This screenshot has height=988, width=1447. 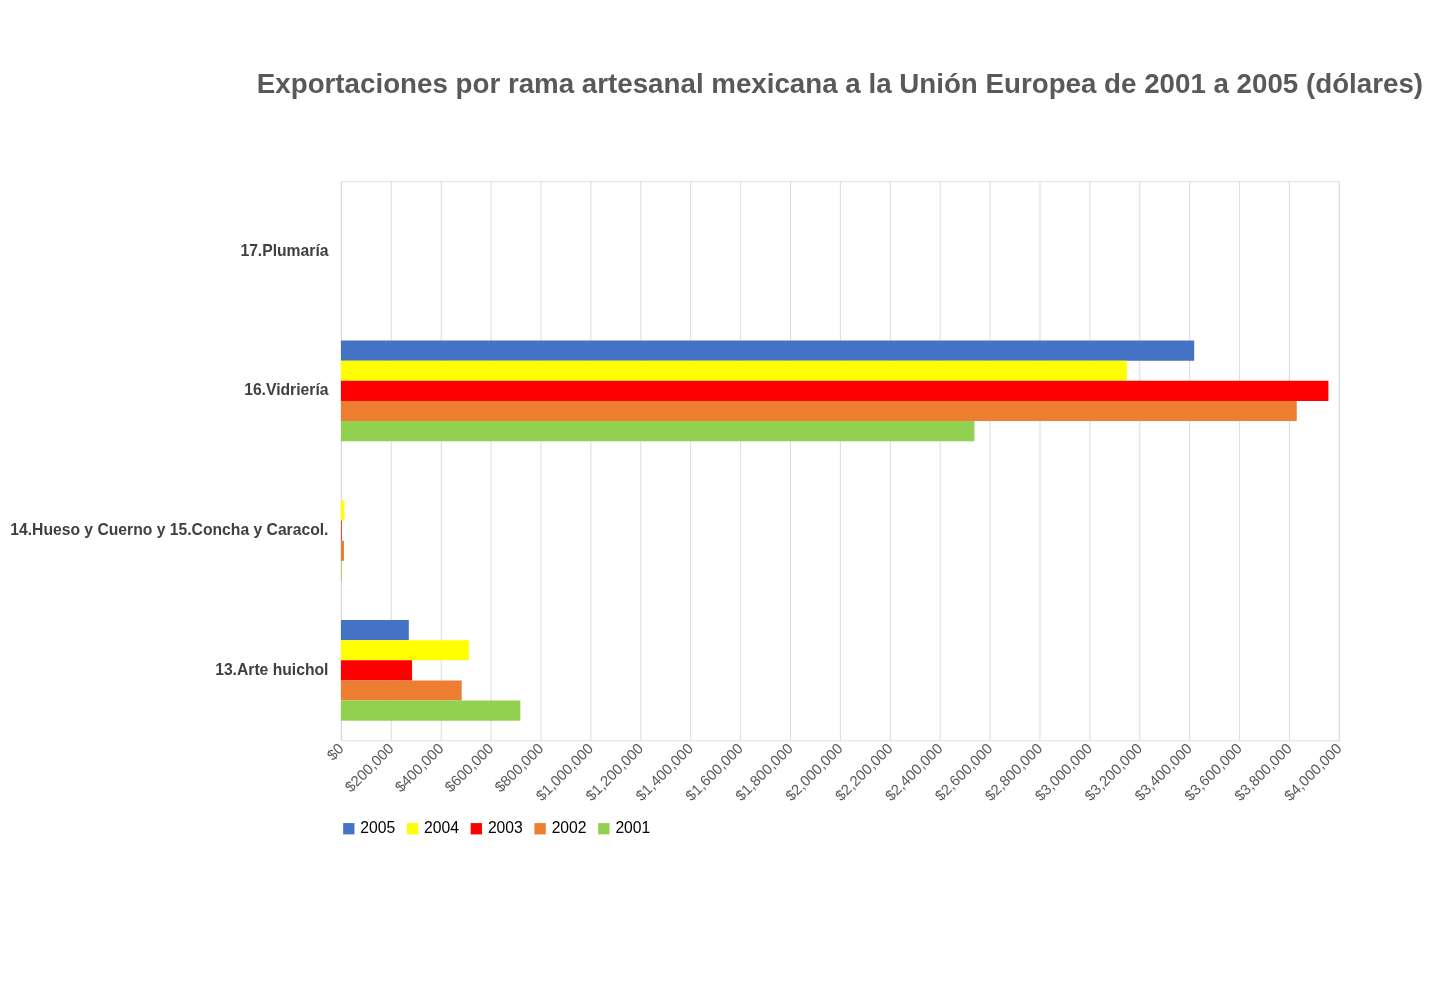 I want to click on y-tick-label: 16.Vidriería, so click(x=286, y=390).